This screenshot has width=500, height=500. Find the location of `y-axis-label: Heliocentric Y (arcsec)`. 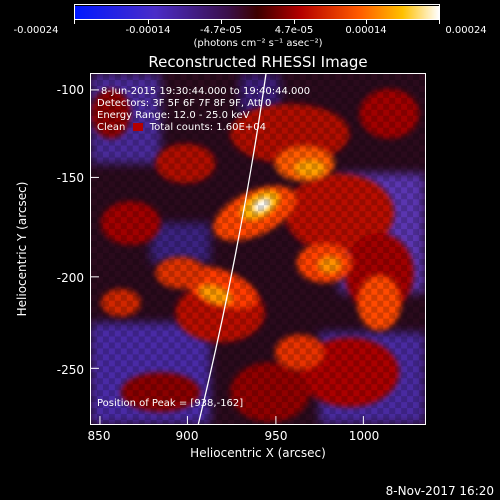

y-axis-label: Heliocentric Y (arcsec) is located at coordinates (22, 249).